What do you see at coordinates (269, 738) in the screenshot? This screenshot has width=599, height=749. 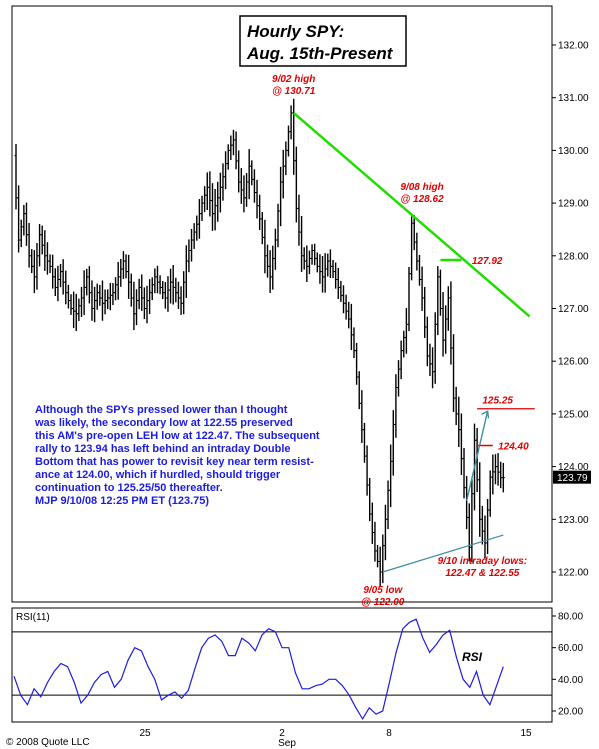 I see `date-axis: 25 2 8 15 Sep © 2008 Quote LLC` at bounding box center [269, 738].